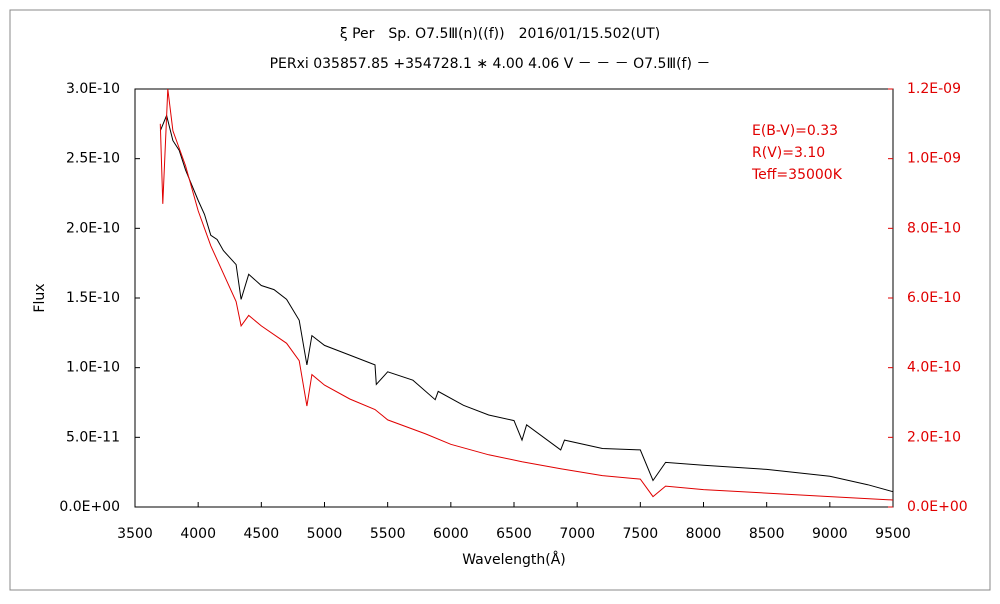 Image resolution: width=1000 pixels, height=604 pixels. I want to click on x-tick-label: 7000, so click(577, 534).